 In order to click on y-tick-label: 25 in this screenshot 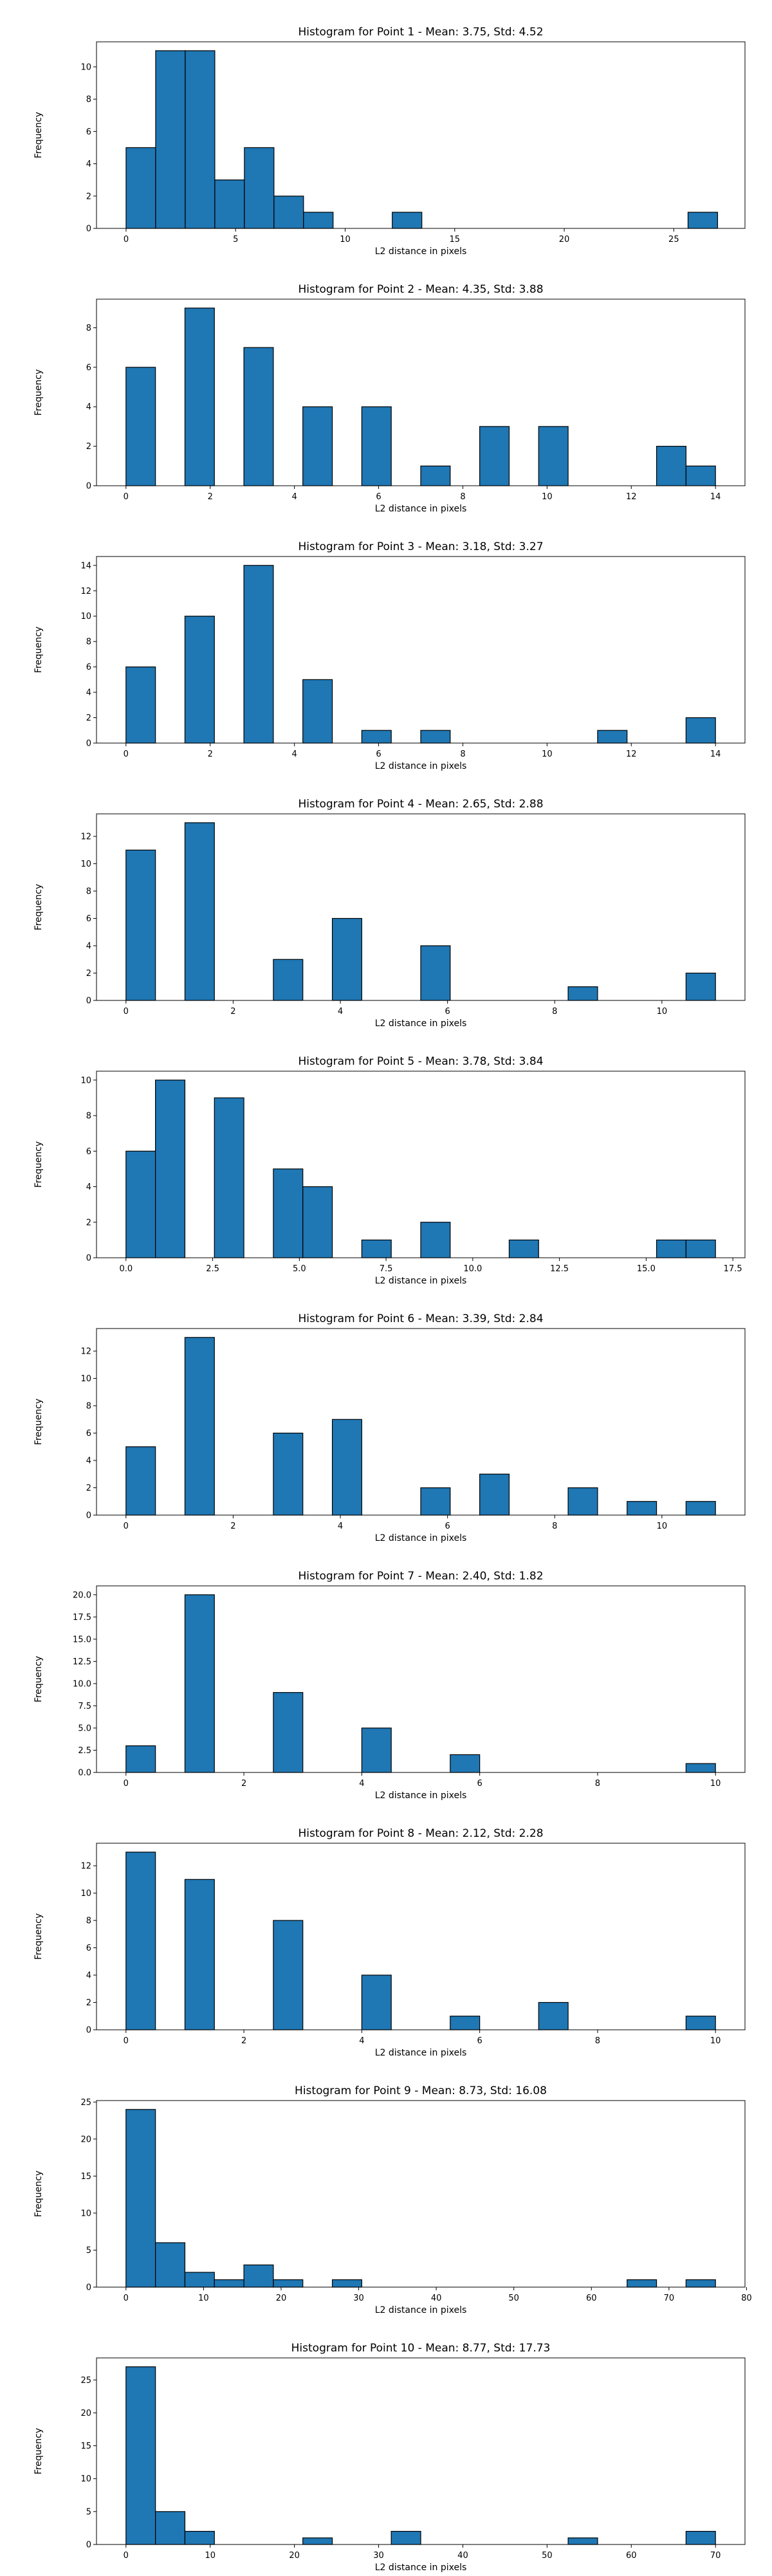, I will do `click(85, 2103)`.